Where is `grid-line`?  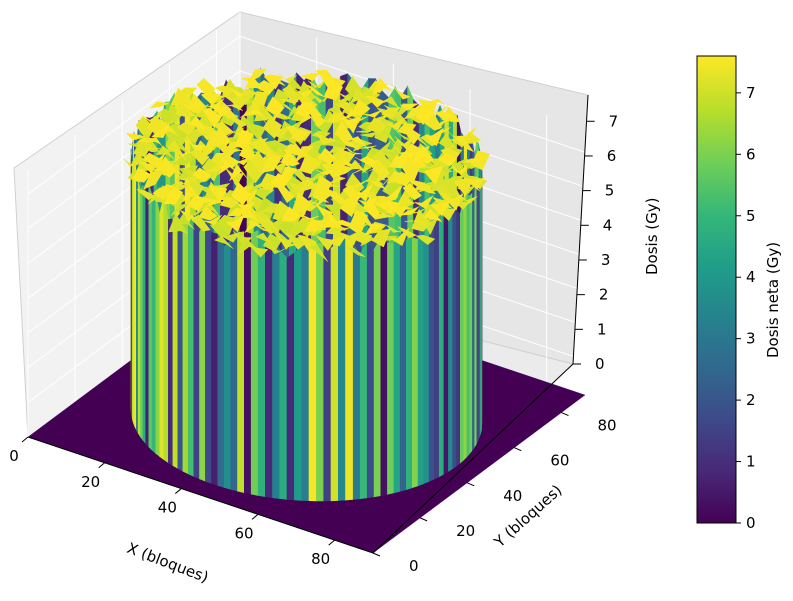 grid-line is located at coordinates (134, 115).